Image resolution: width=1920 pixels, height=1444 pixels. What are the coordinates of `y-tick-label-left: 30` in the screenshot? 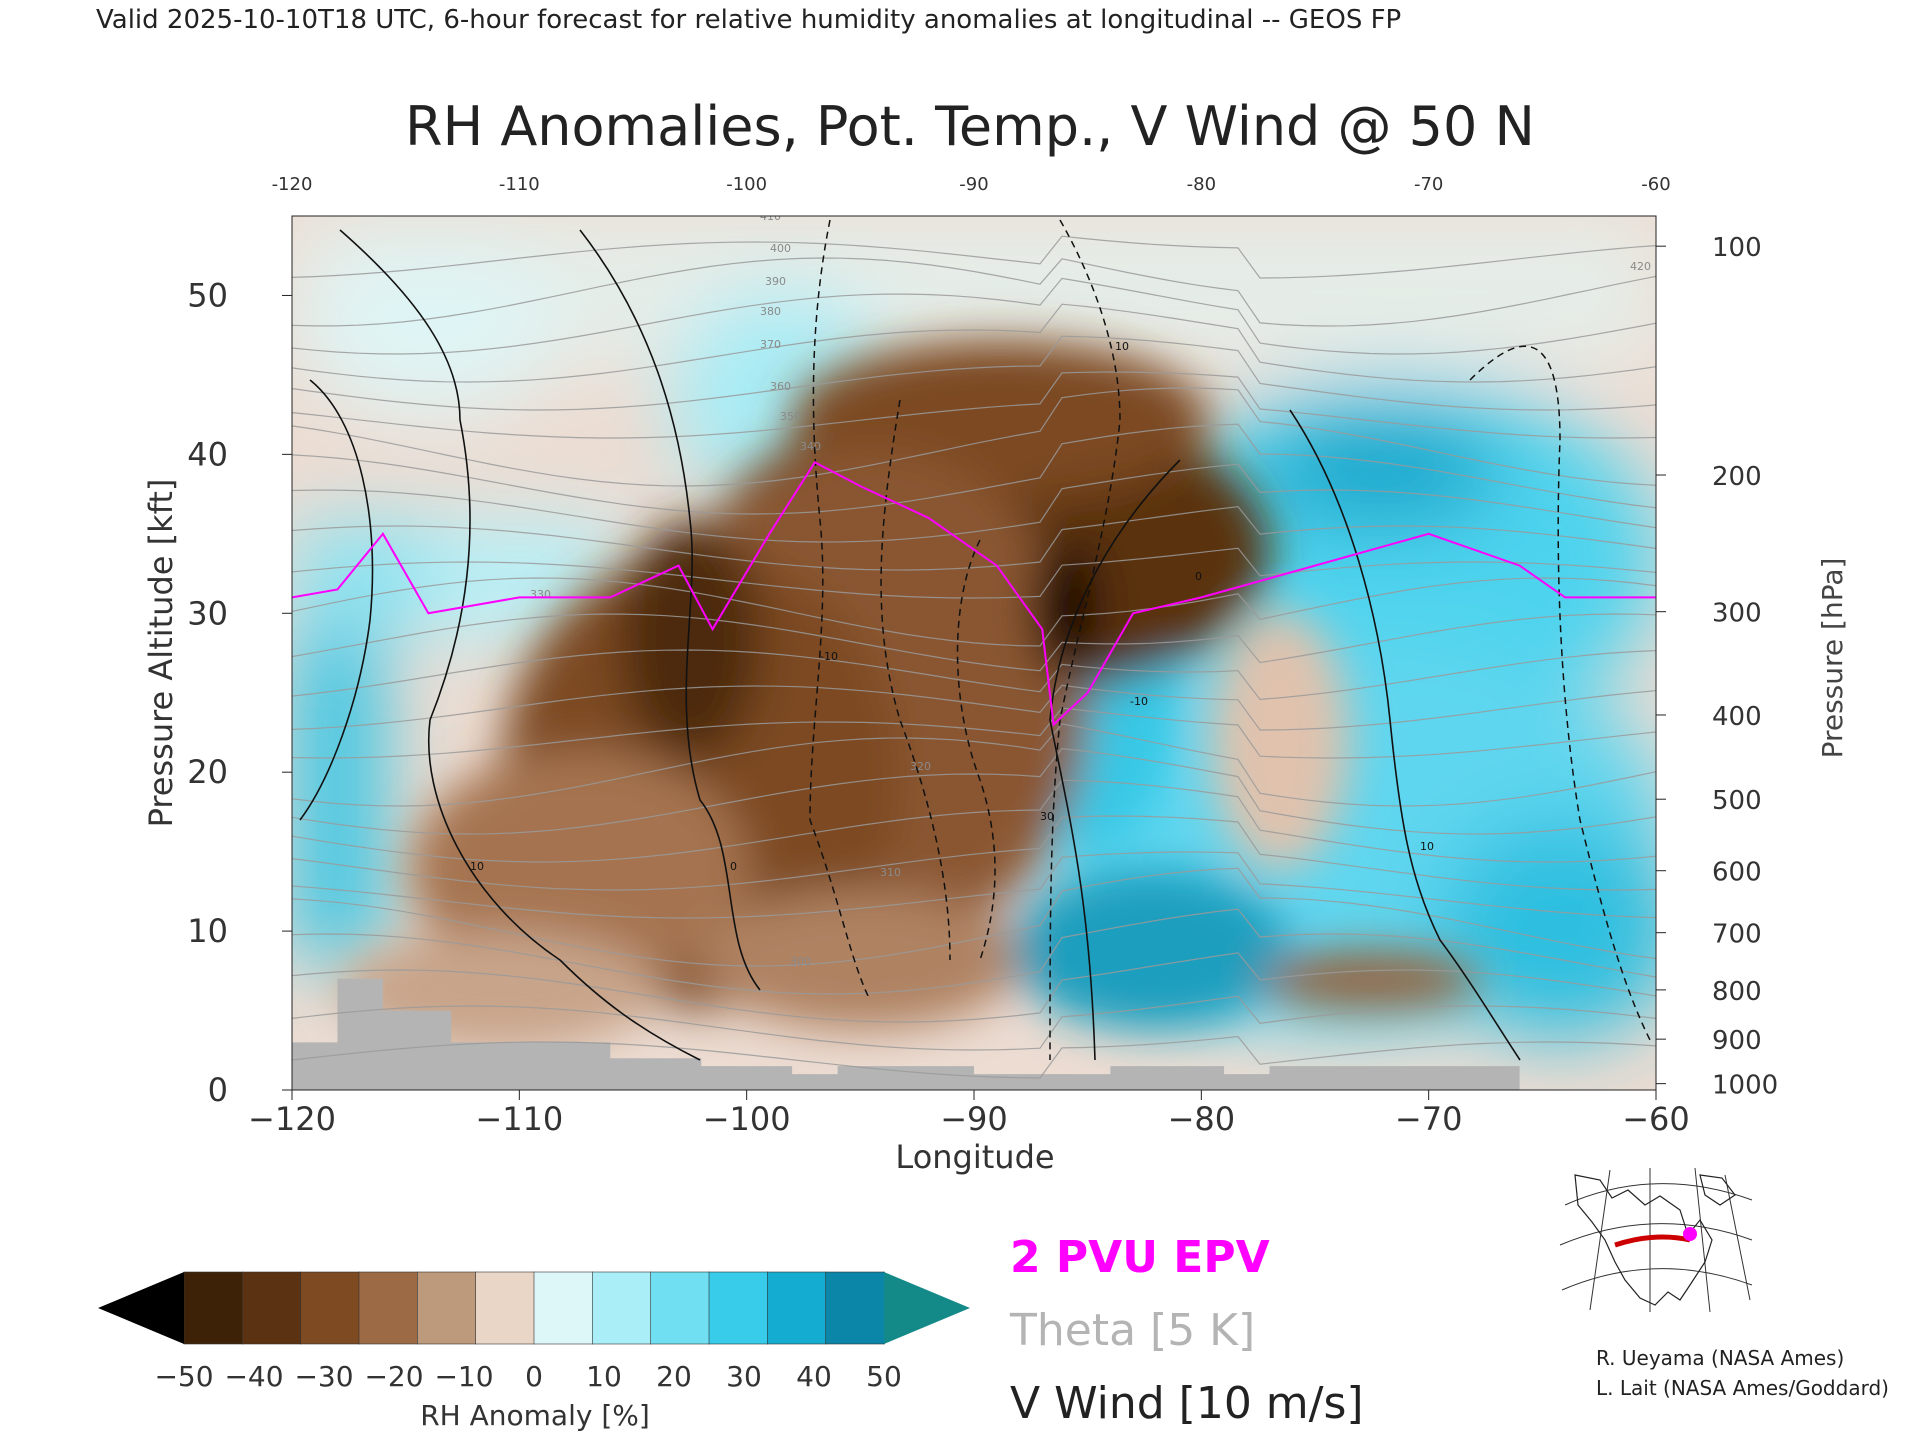 It's located at (207, 613).